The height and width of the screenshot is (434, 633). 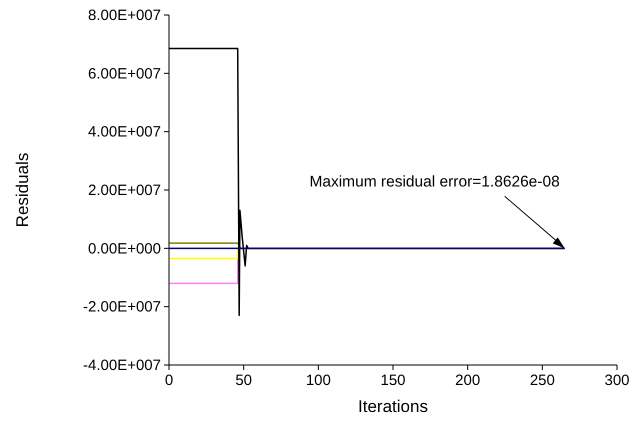 What do you see at coordinates (542, 380) in the screenshot?
I see `x-tick-label: 250` at bounding box center [542, 380].